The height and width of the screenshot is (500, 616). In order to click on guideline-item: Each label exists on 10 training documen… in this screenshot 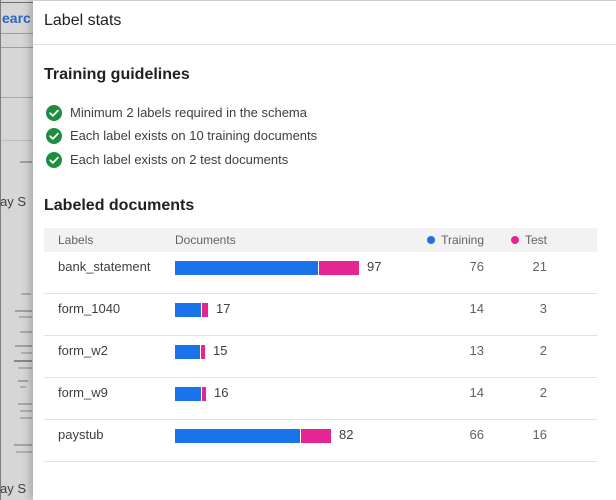, I will do `click(181, 135)`.